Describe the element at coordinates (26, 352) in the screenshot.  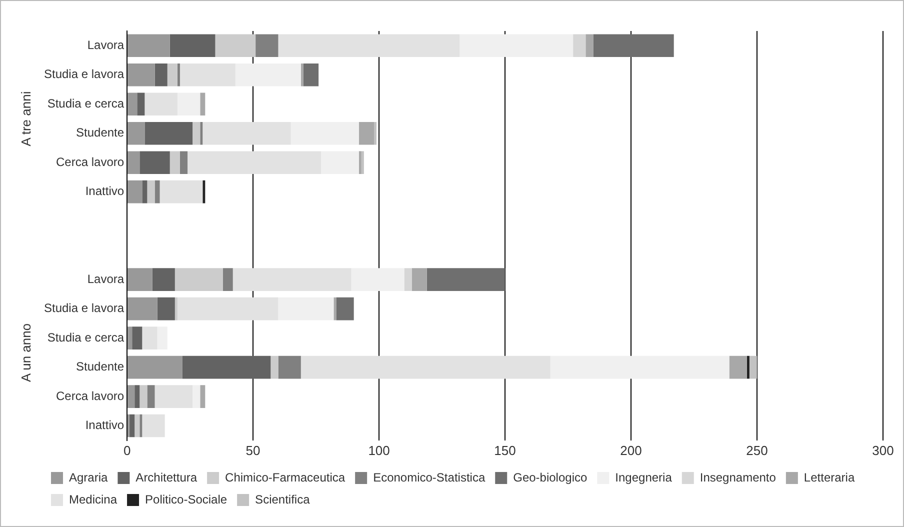
I see `text: A un anno` at that location.